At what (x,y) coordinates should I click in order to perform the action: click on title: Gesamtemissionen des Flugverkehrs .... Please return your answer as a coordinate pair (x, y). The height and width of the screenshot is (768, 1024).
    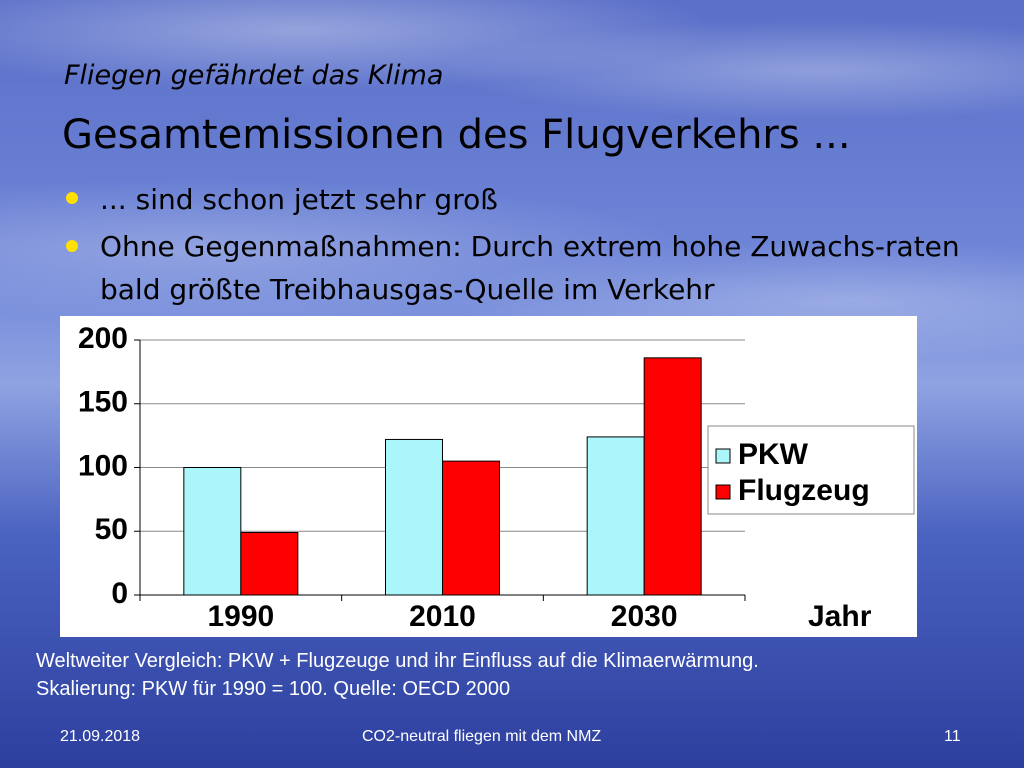
    Looking at the image, I should click on (456, 135).